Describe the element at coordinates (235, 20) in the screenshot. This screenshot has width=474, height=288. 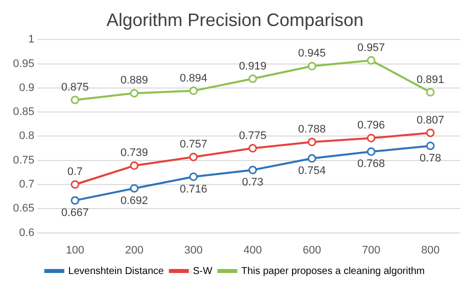
I see `chart-title: Algorithm Precision Comparison` at that location.